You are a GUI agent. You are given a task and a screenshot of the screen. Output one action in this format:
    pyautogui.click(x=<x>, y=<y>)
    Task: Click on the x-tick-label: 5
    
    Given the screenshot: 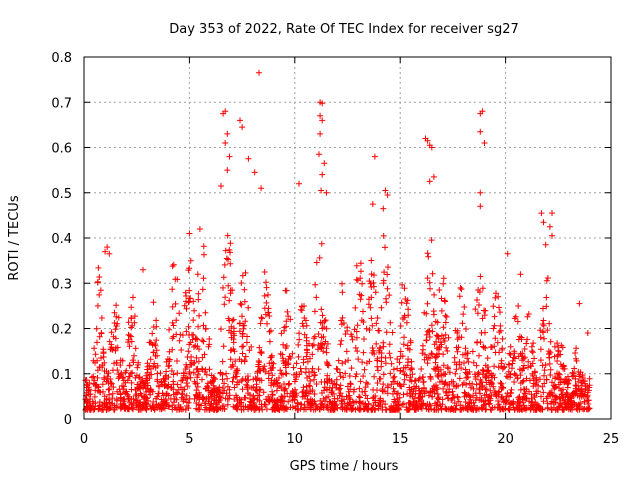 What is the action you would take?
    pyautogui.click(x=189, y=439)
    